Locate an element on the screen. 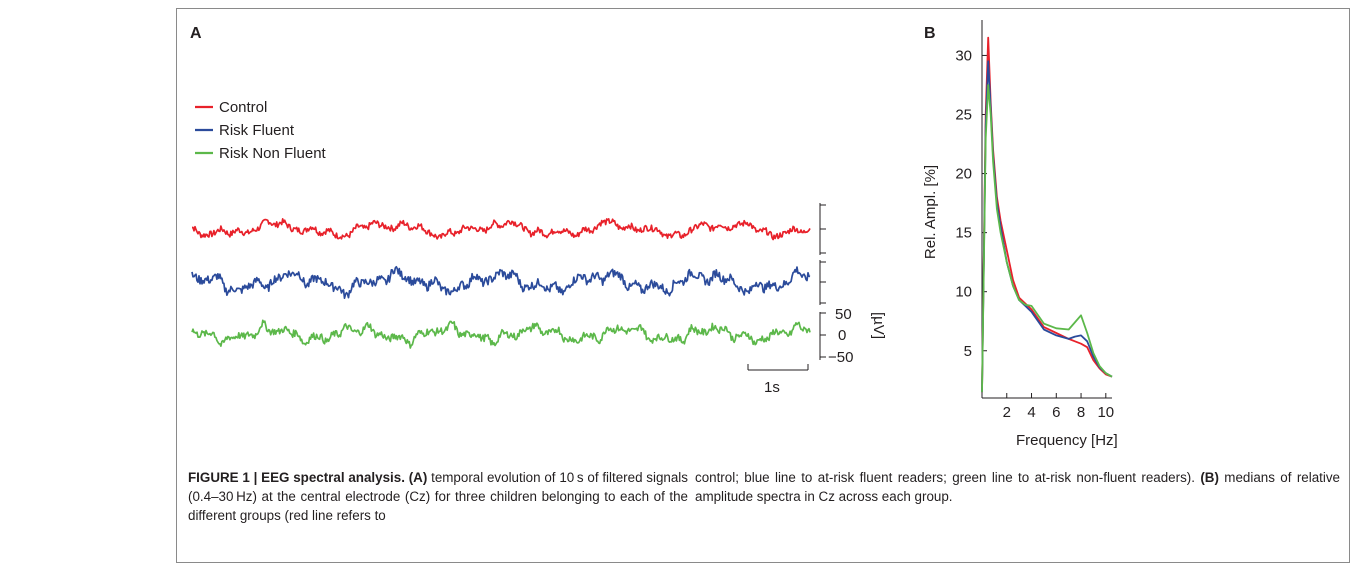  time-scale-bar is located at coordinates (778, 367).